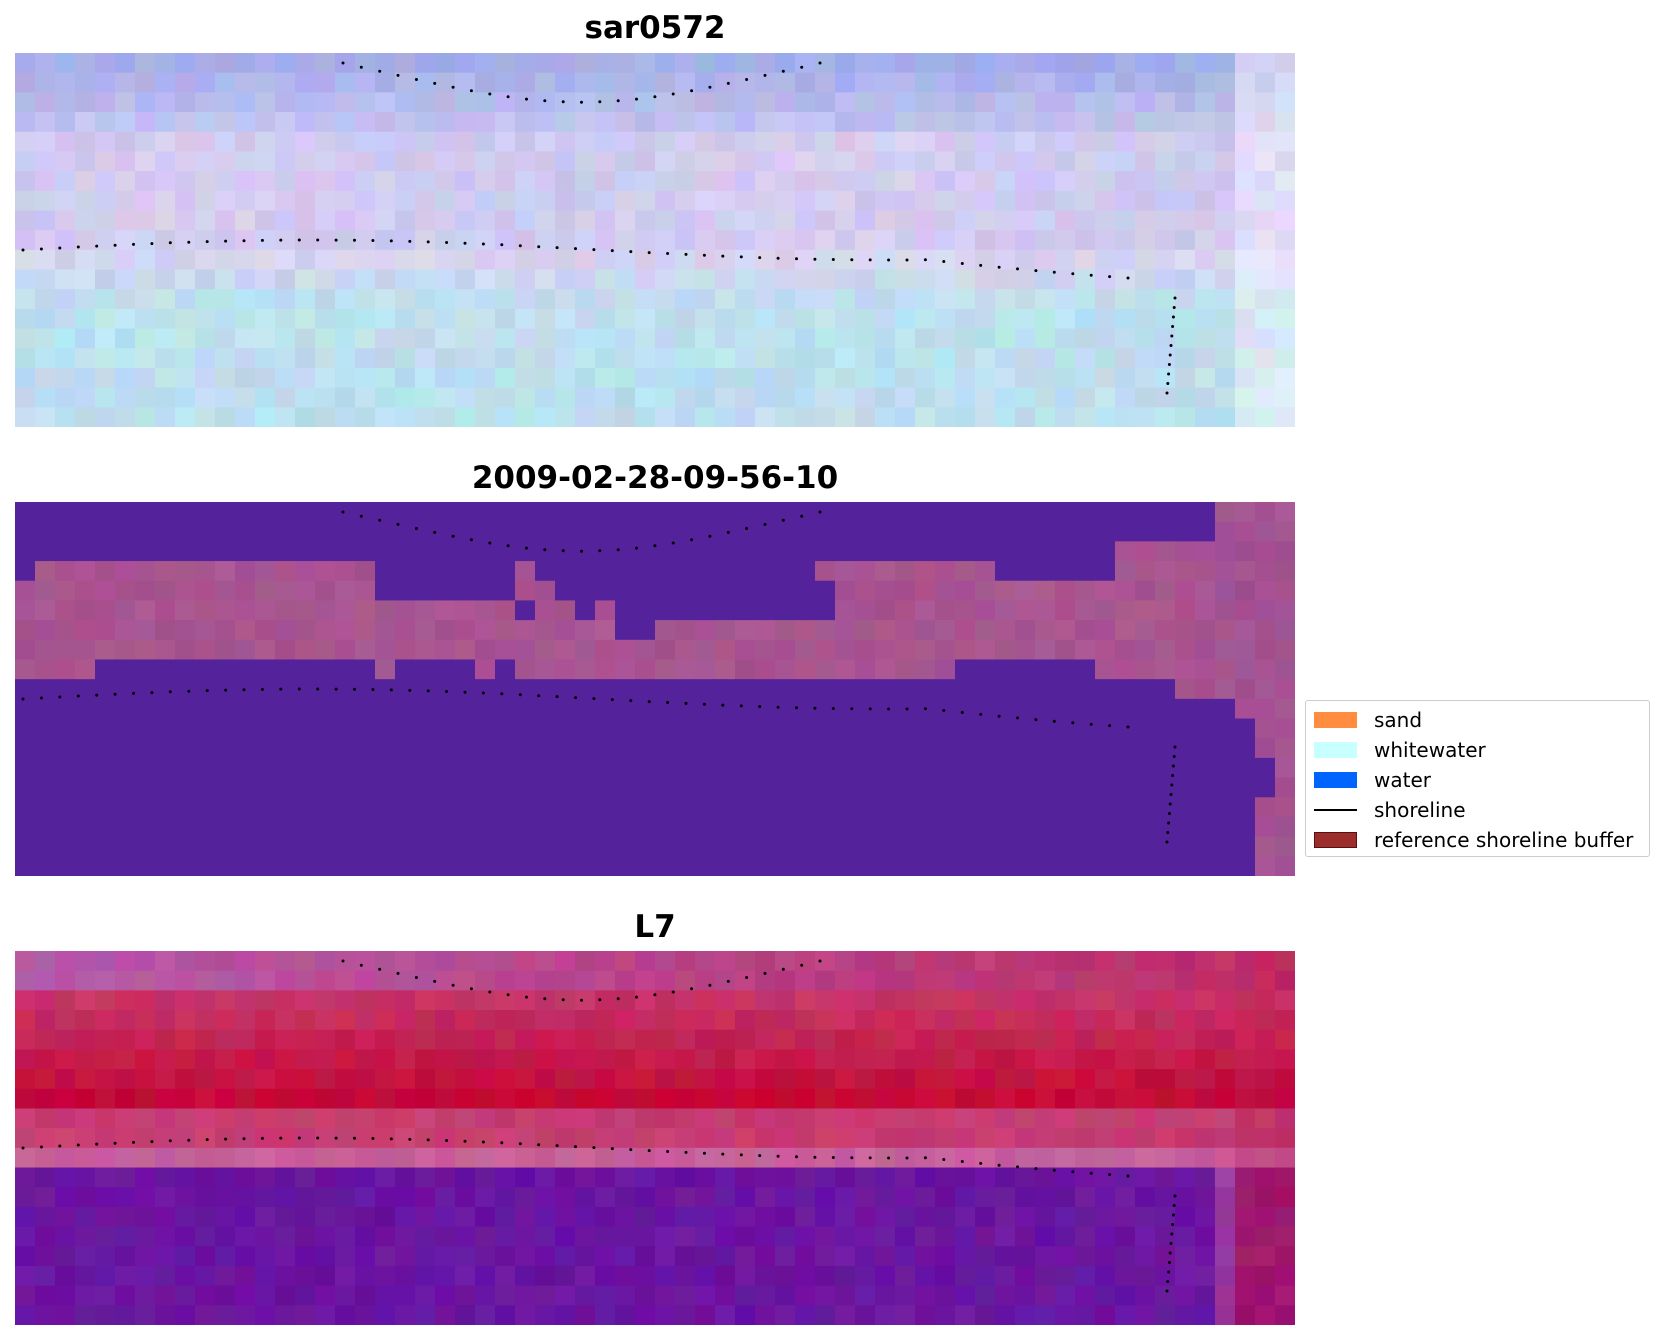 This screenshot has width=1663, height=1337. I want to click on legend-label: water, so click(1402, 780).